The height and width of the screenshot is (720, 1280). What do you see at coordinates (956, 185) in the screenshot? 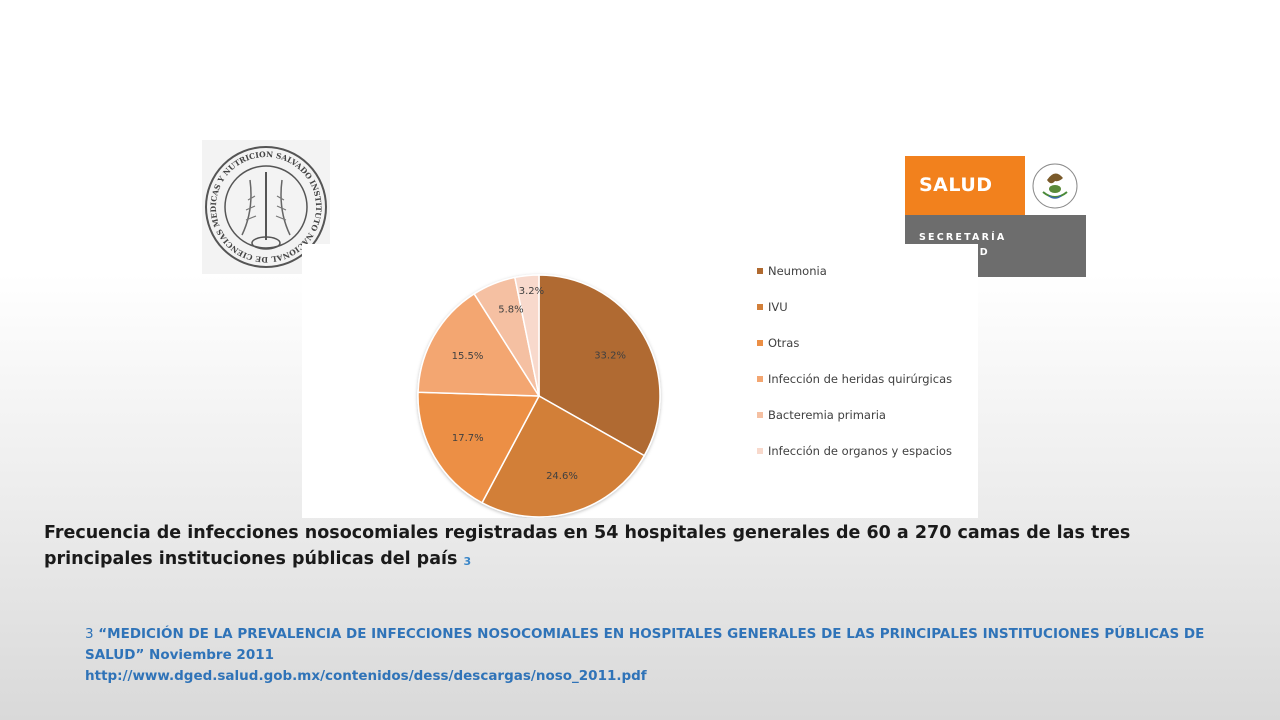
I see `salud-word: SALUD` at bounding box center [956, 185].